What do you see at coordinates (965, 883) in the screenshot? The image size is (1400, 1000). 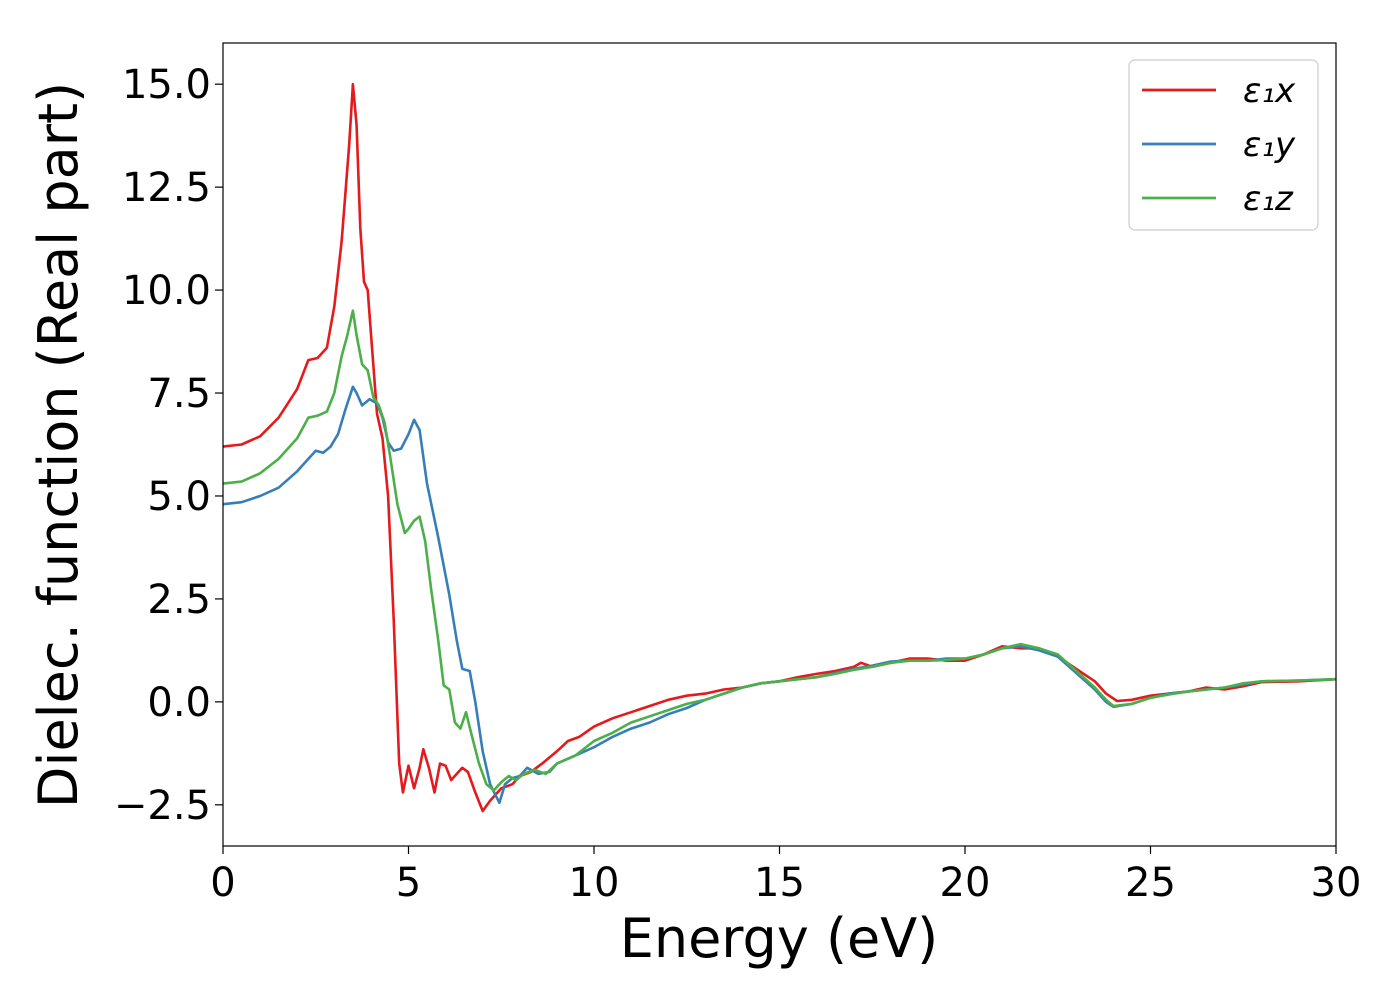 I see `x-tick-label: 20` at bounding box center [965, 883].